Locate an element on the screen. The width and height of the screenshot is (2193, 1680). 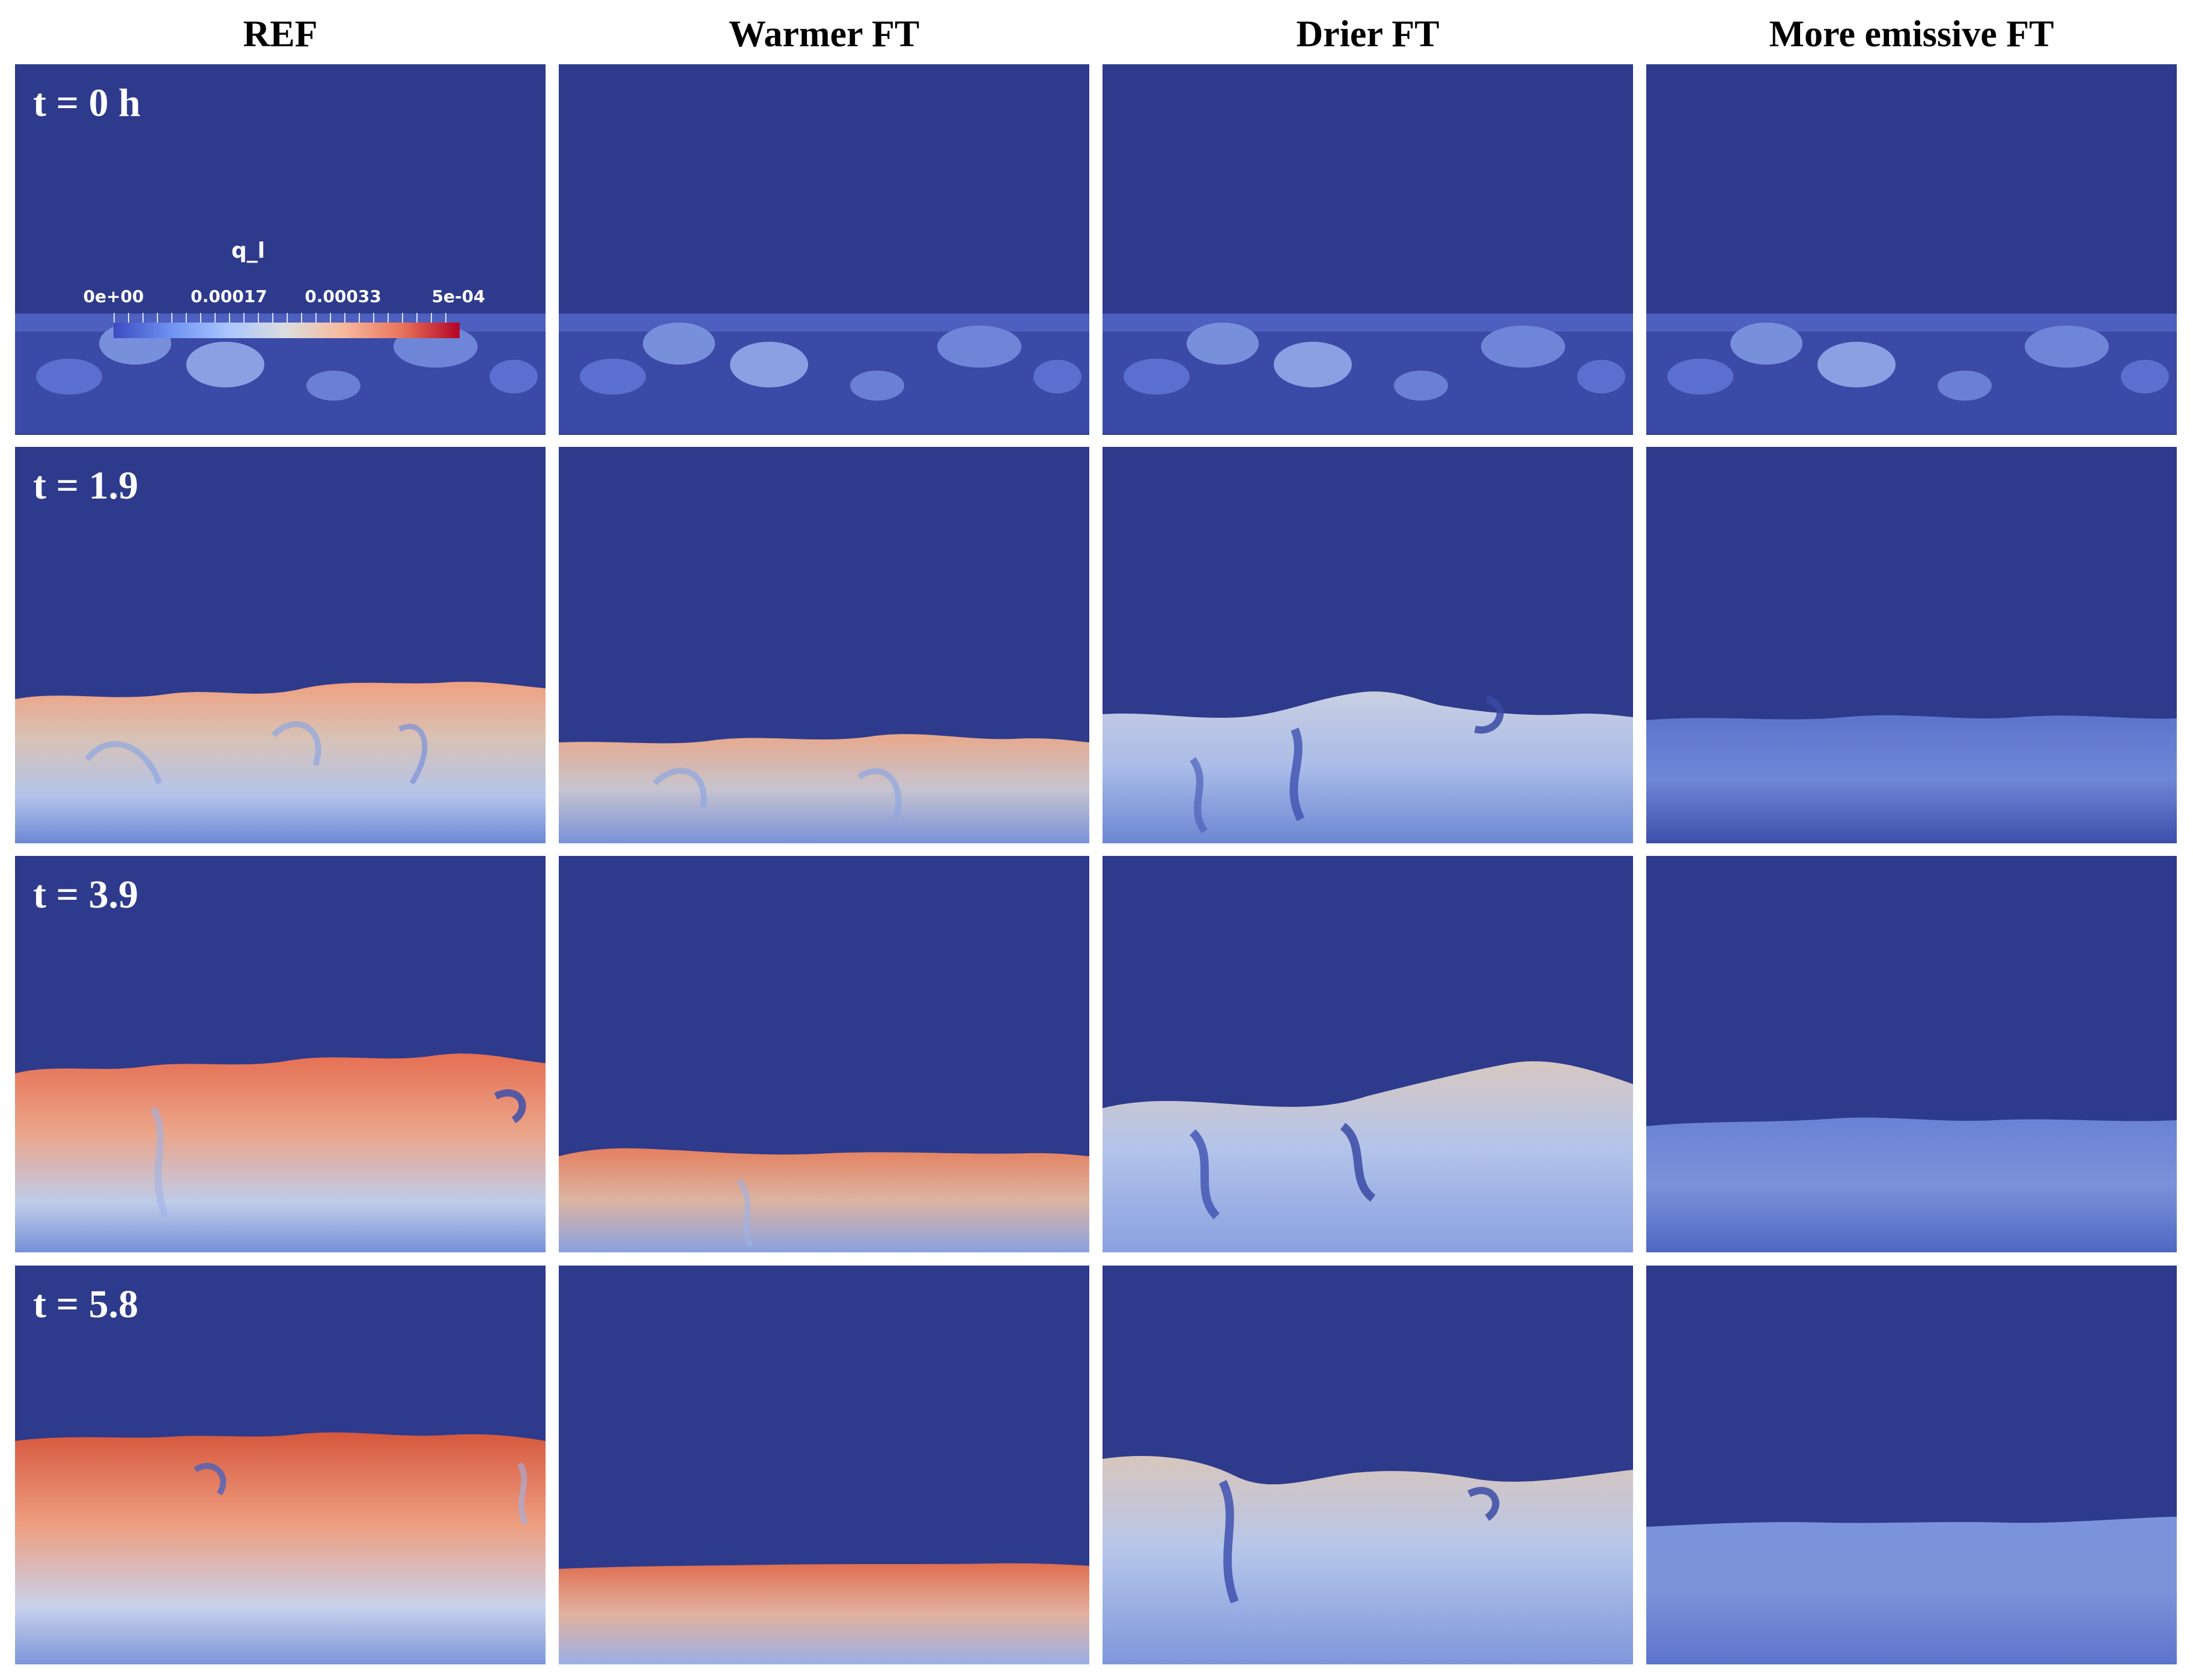
panel-more-emissive-ft-t2 is located at coordinates (1911, 1054).